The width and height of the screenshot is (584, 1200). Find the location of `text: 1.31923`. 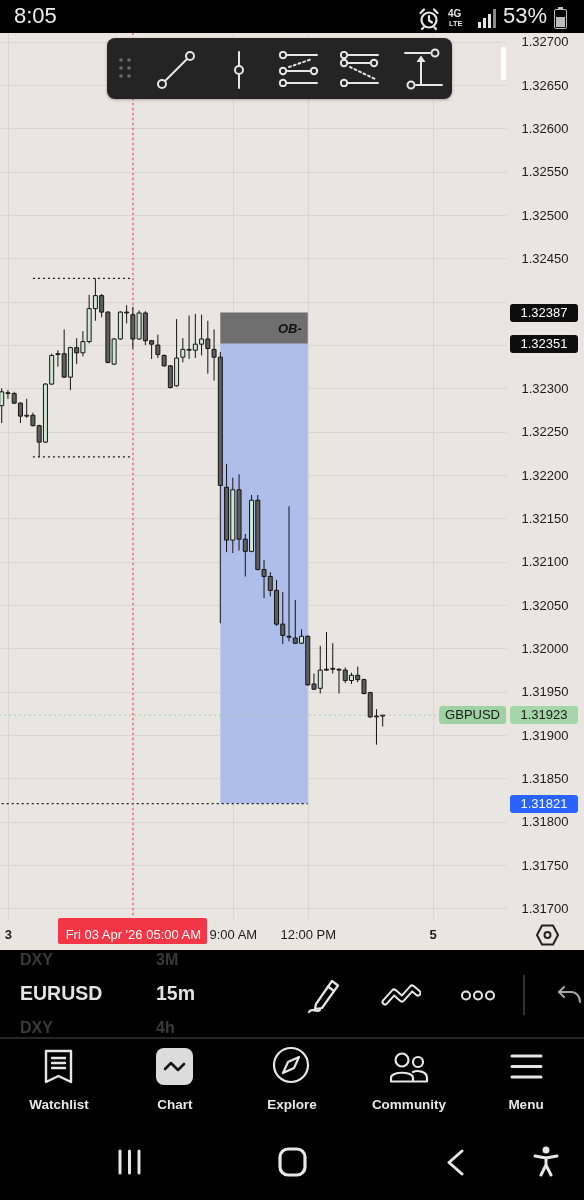

text: 1.31923 is located at coordinates (544, 715).